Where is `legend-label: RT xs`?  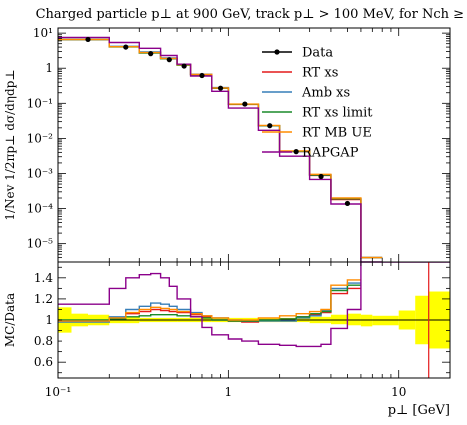 legend-label: RT xs is located at coordinates (320, 73).